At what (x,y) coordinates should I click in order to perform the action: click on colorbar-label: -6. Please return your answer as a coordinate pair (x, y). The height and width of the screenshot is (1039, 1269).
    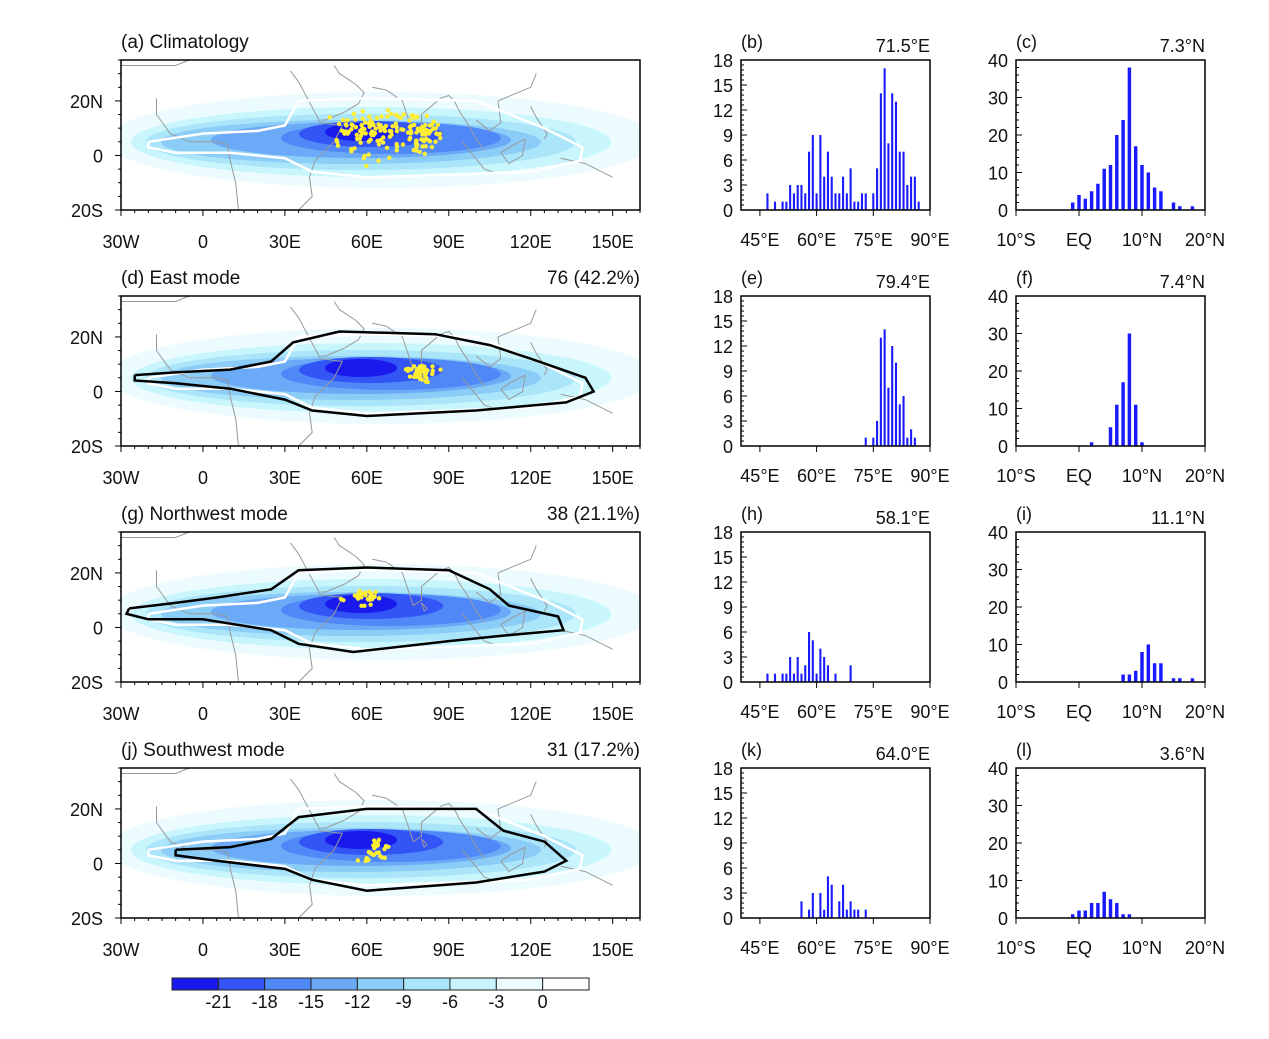
    Looking at the image, I should click on (450, 1002).